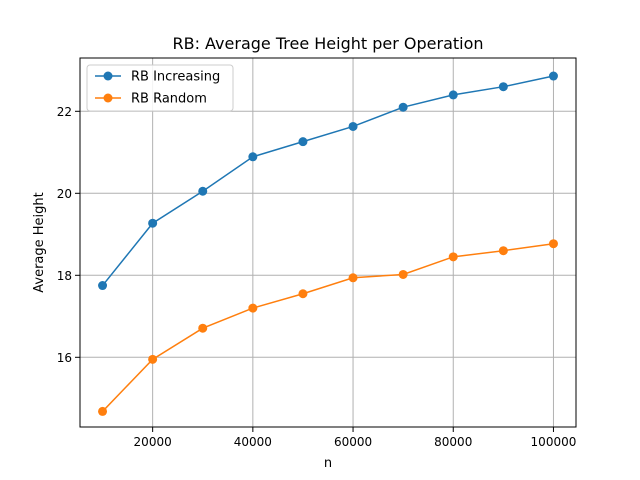 The image size is (640, 480). What do you see at coordinates (175, 77) in the screenshot?
I see `legend-label: RB Increasing` at bounding box center [175, 77].